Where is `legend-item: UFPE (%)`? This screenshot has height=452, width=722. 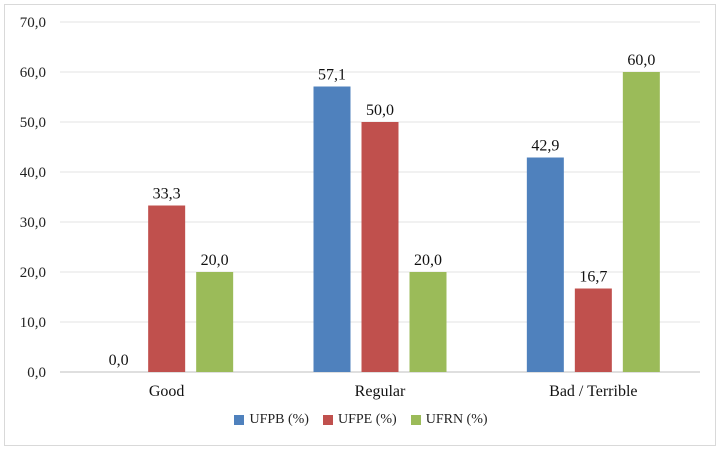 legend-item: UFPE (%) is located at coordinates (359, 420).